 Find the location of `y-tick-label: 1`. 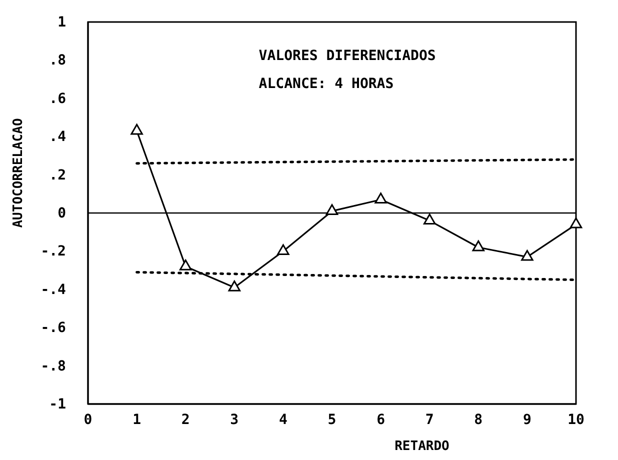

y-tick-label: 1 is located at coordinates (62, 22).